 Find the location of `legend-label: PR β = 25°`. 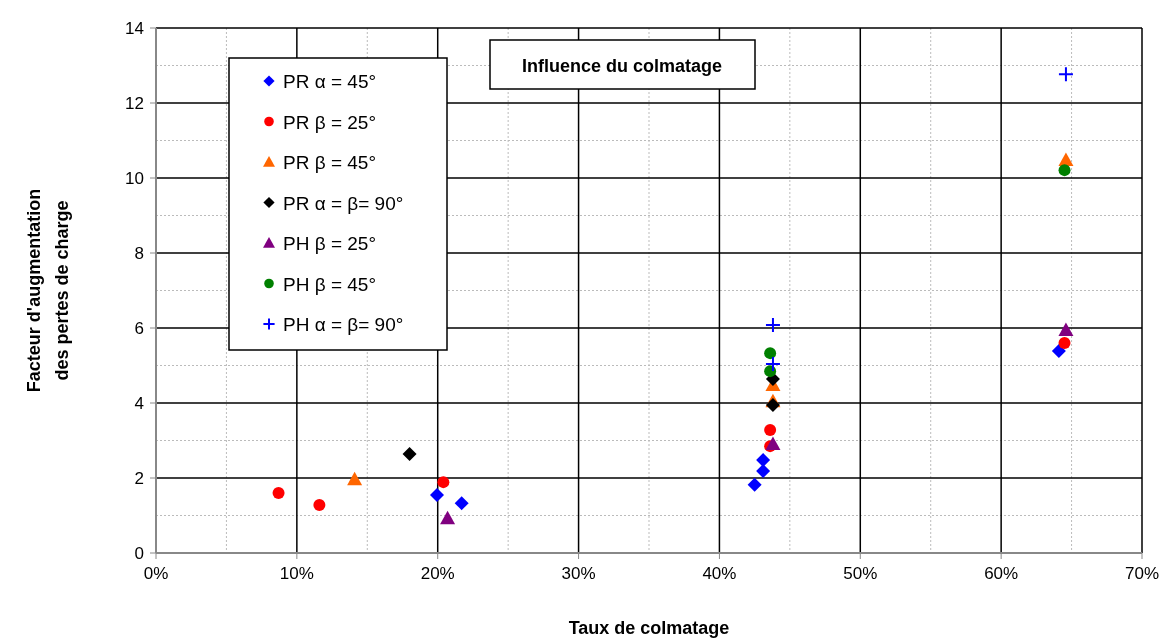

legend-label: PR β = 25° is located at coordinates (329, 122).